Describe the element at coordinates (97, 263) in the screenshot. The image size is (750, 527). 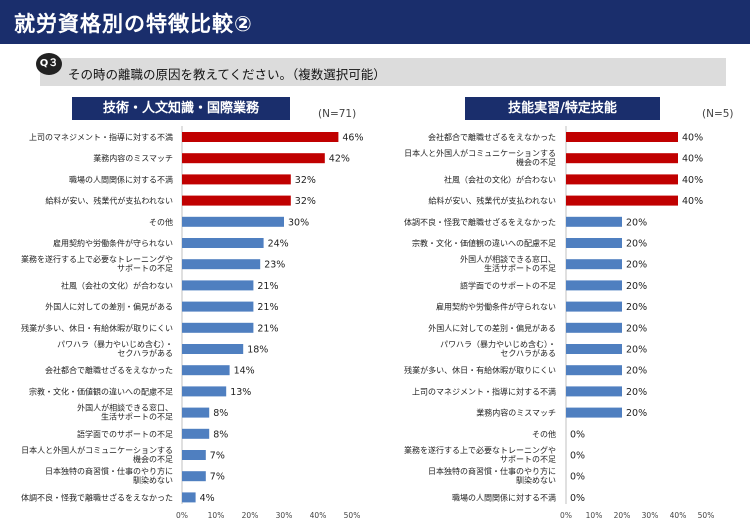
I see `left-category-label-6: 業務を遂行する上で必要なトレーニングやサポートの不足` at that location.